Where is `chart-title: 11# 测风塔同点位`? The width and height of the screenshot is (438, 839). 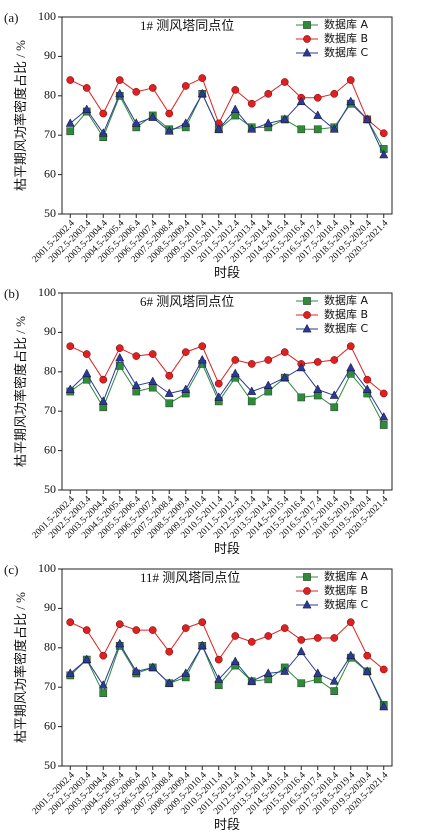 chart-title: 11# 测风塔同点位 is located at coordinates (190, 577).